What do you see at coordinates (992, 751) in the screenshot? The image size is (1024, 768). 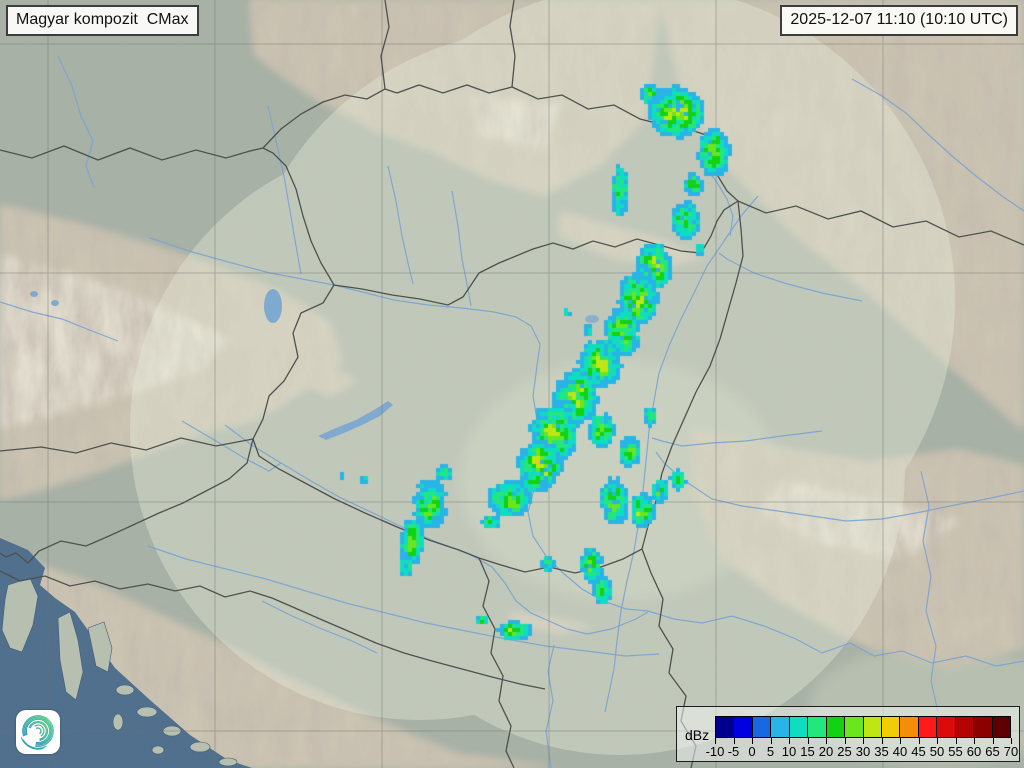 I see `dbz-tick-label: 65` at bounding box center [992, 751].